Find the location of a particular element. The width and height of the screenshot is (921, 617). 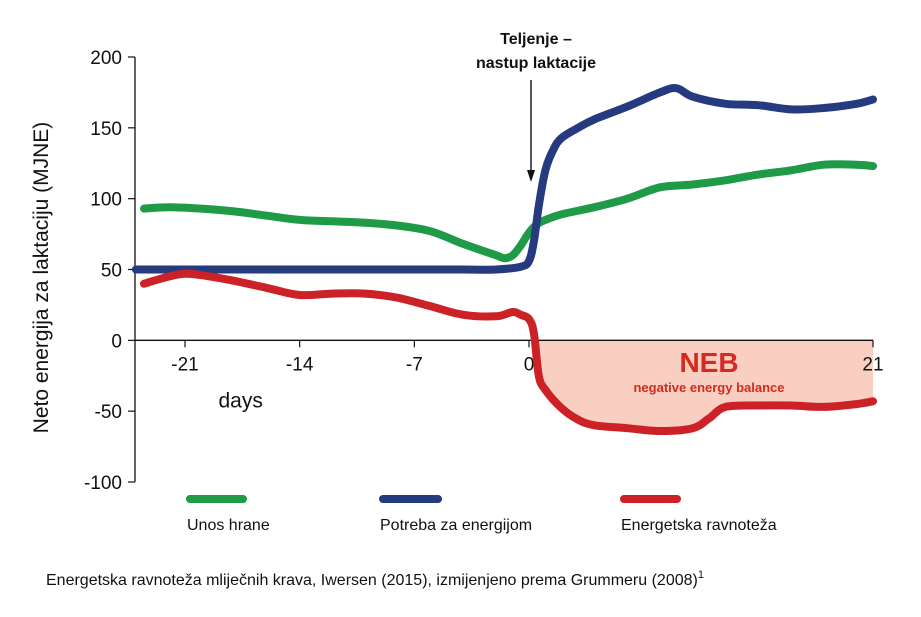

y-axis-title: Neto energija za laktaciju (MJNE) is located at coordinates (41, 278).